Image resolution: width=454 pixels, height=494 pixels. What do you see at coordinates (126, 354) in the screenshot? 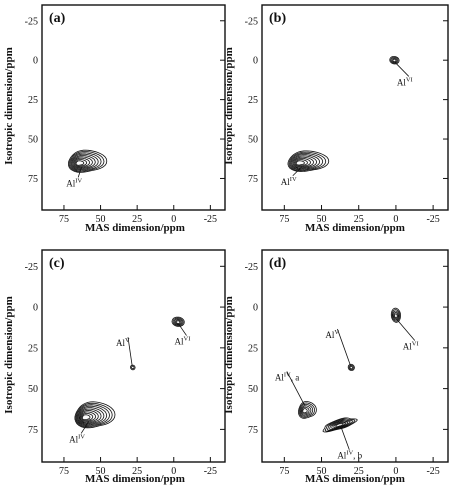
I see `peak-V: AlV` at bounding box center [126, 354].